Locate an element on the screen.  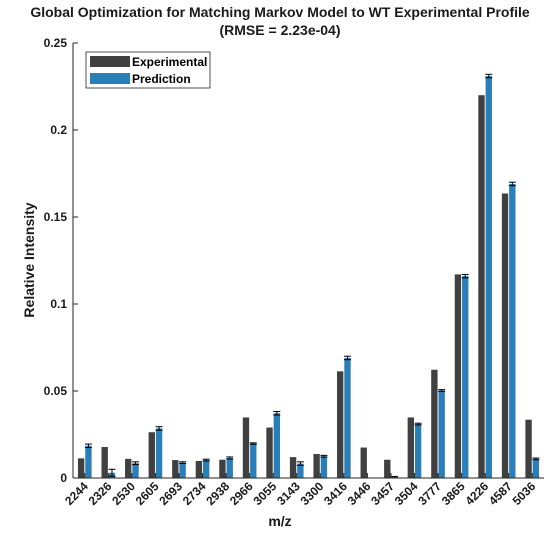
x-tick-label: 2605 is located at coordinates (147, 493).